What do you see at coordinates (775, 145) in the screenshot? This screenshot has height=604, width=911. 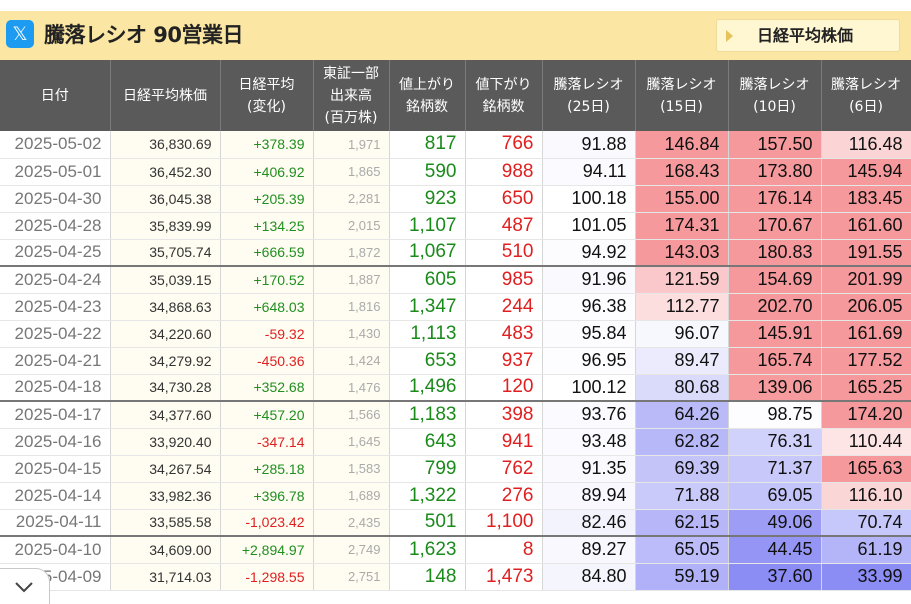 I see `ratio-10-cell: 157.50` at bounding box center [775, 145].